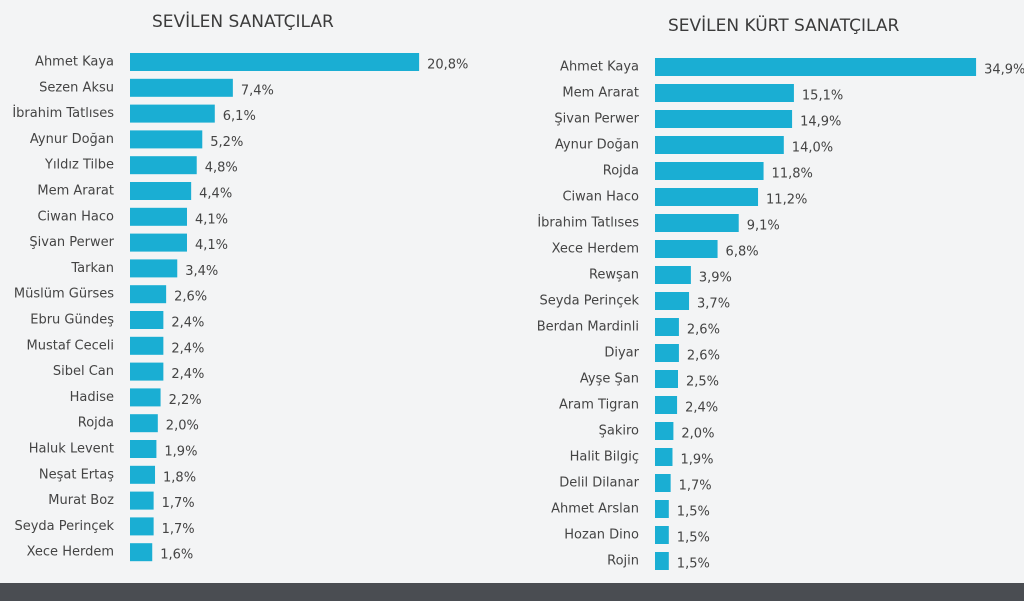 This screenshot has height=601, width=1024. Describe the element at coordinates (702, 382) in the screenshot. I see `value-label: 2,5%` at that location.